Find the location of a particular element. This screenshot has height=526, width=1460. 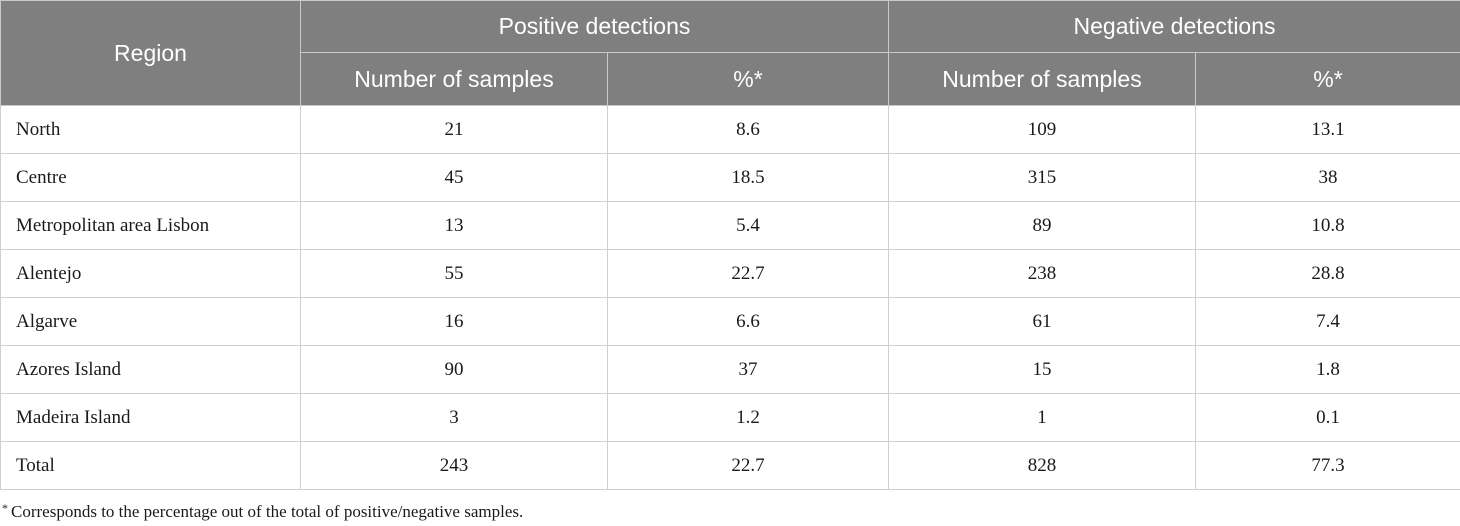

table-row: Madeira Island 3 1.2 1 0.1 is located at coordinates (730, 417).